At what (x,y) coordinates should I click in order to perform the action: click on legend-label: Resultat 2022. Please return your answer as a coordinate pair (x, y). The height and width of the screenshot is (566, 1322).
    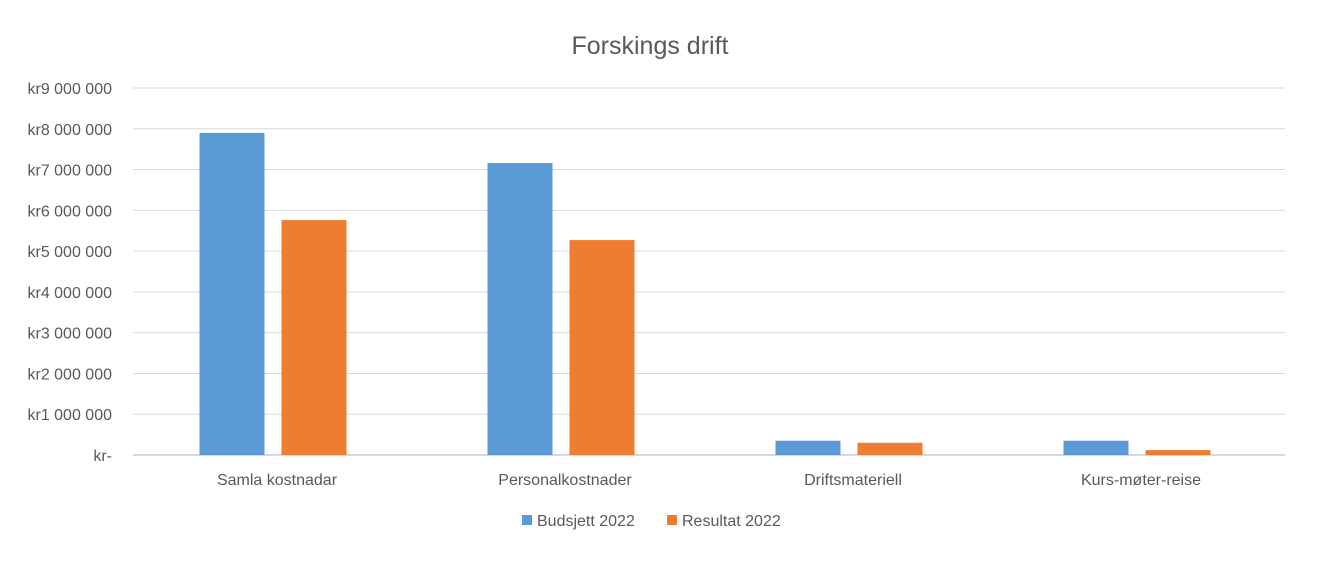
    Looking at the image, I should click on (731, 521).